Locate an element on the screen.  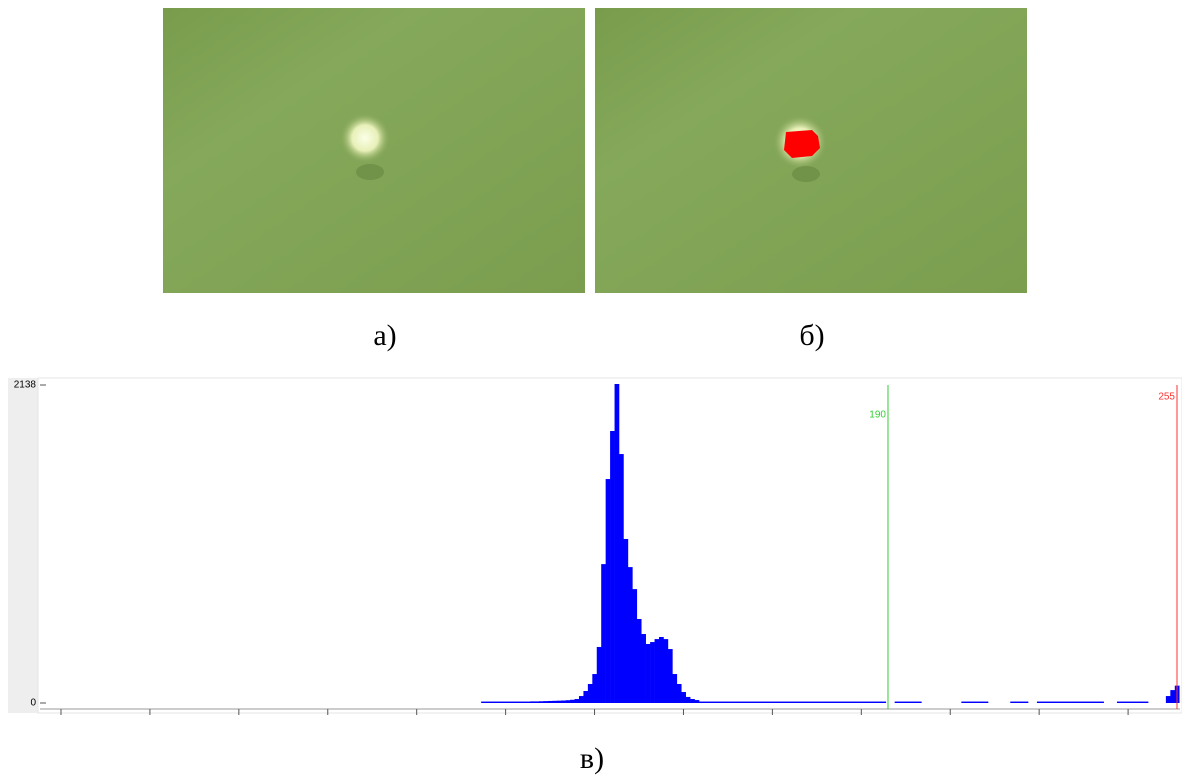
panel-label: б) is located at coordinates (811, 335).